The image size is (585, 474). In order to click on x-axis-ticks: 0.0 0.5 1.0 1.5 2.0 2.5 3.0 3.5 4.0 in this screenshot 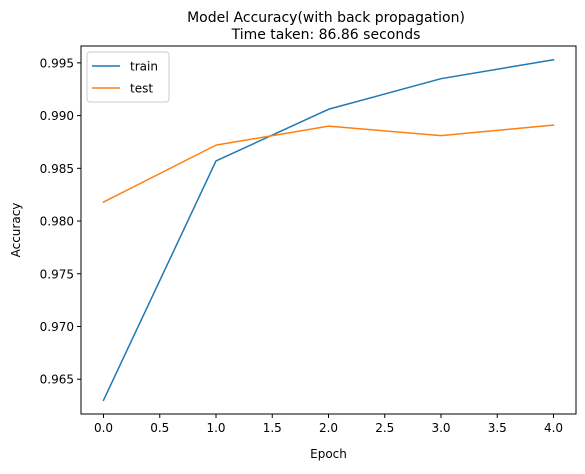, I will do `click(328, 424)`.